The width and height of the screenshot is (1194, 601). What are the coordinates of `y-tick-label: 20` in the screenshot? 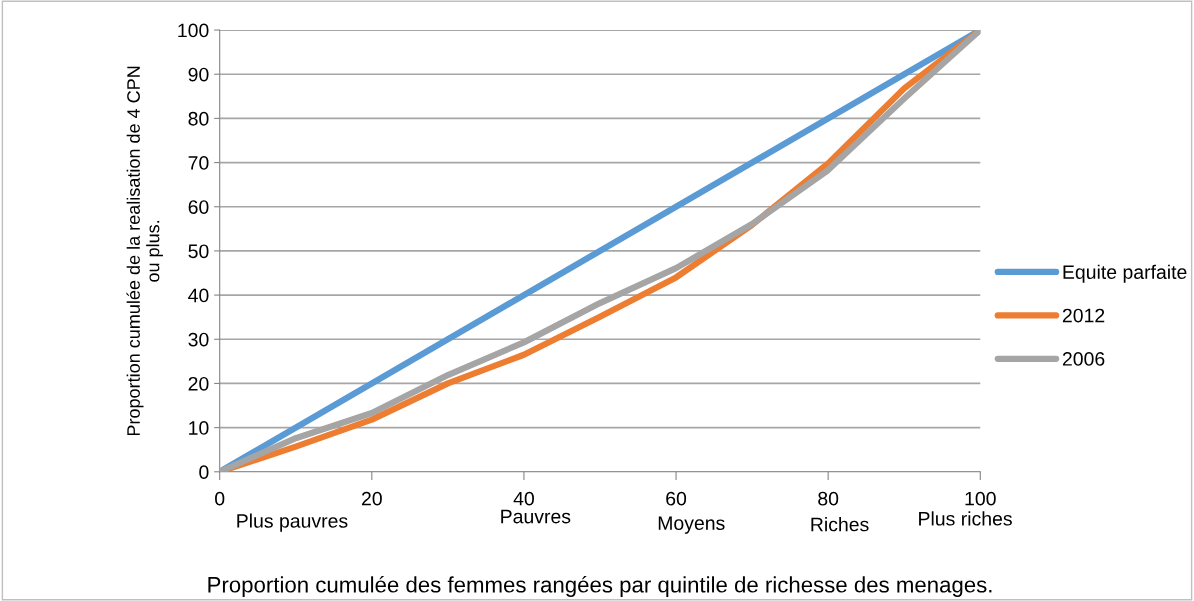 It's located at (198, 383).